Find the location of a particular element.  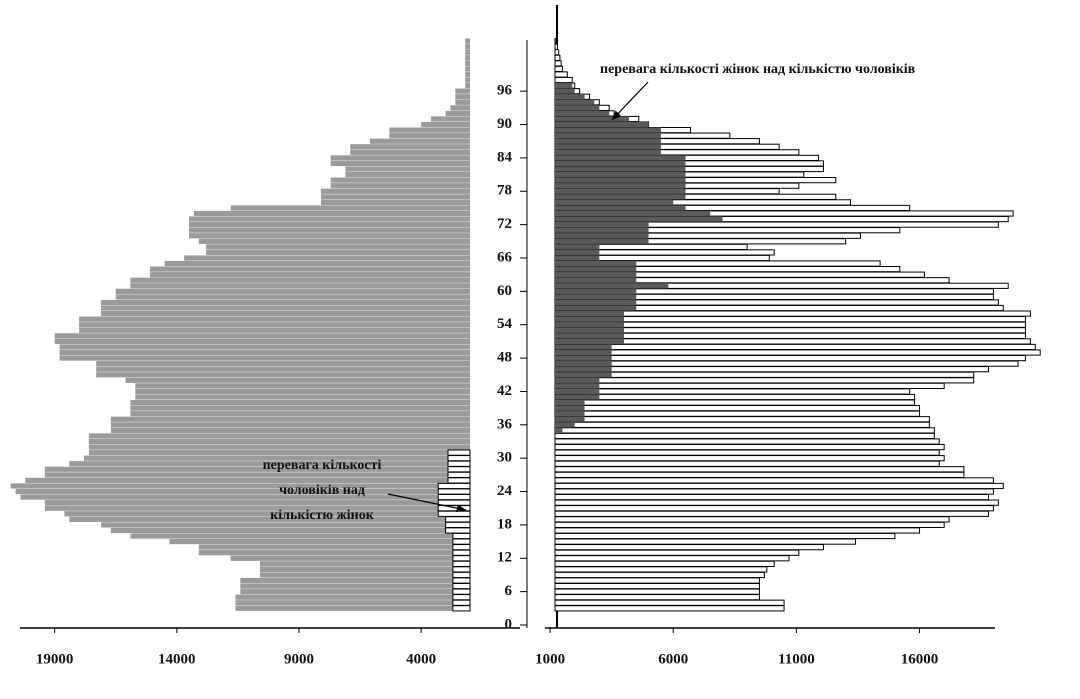

y-tick-label: 54 is located at coordinates (505, 324).